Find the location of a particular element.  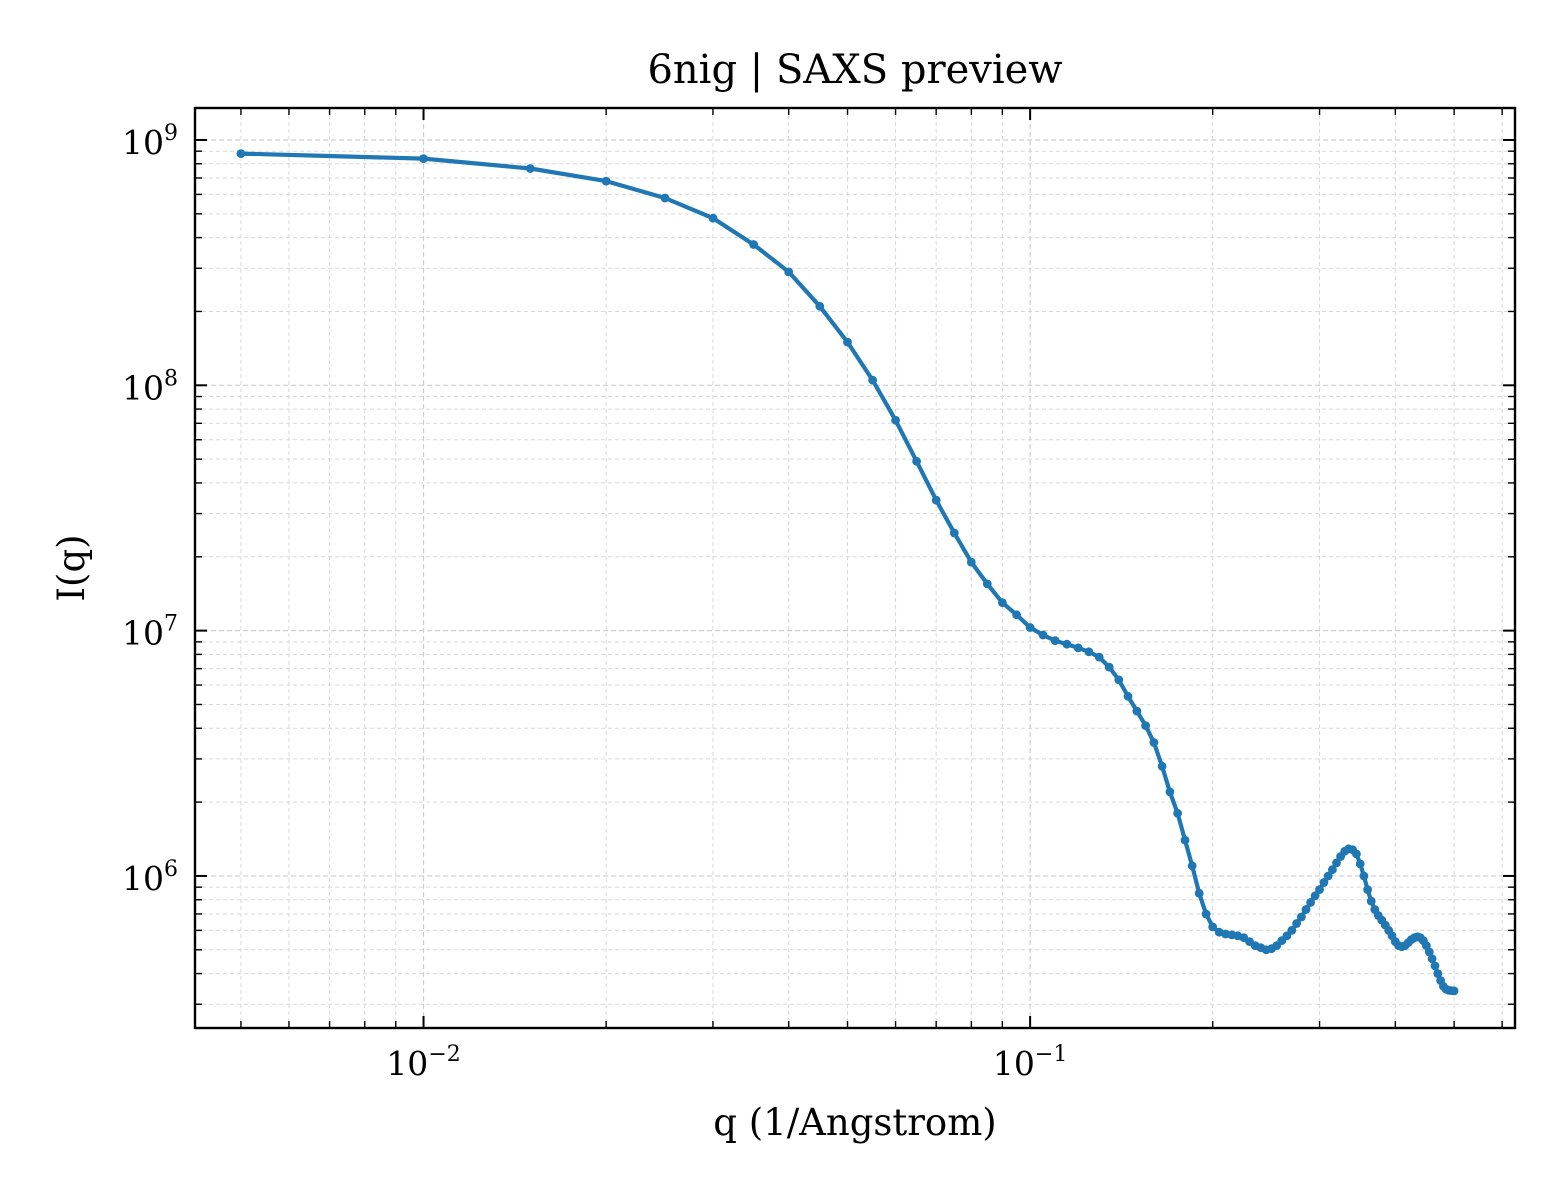

y-axis-label: I(q) is located at coordinates (71, 567).